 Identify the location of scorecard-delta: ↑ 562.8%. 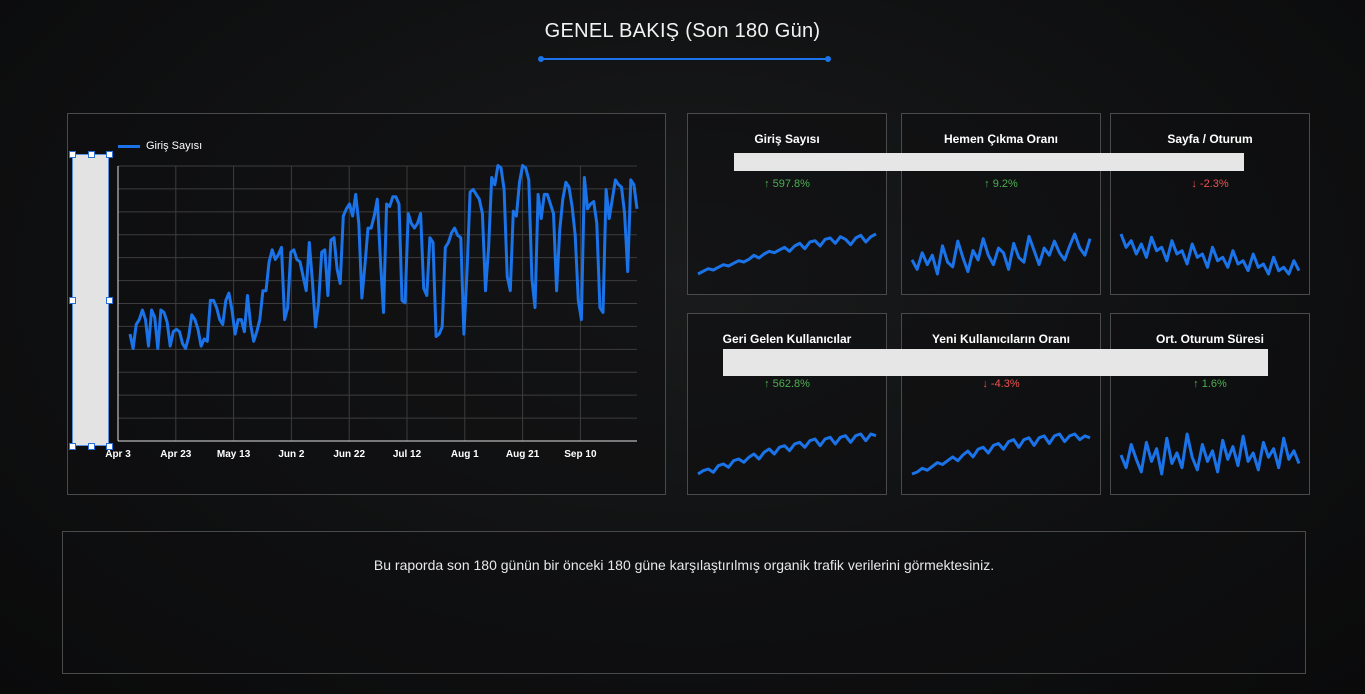
(787, 384).